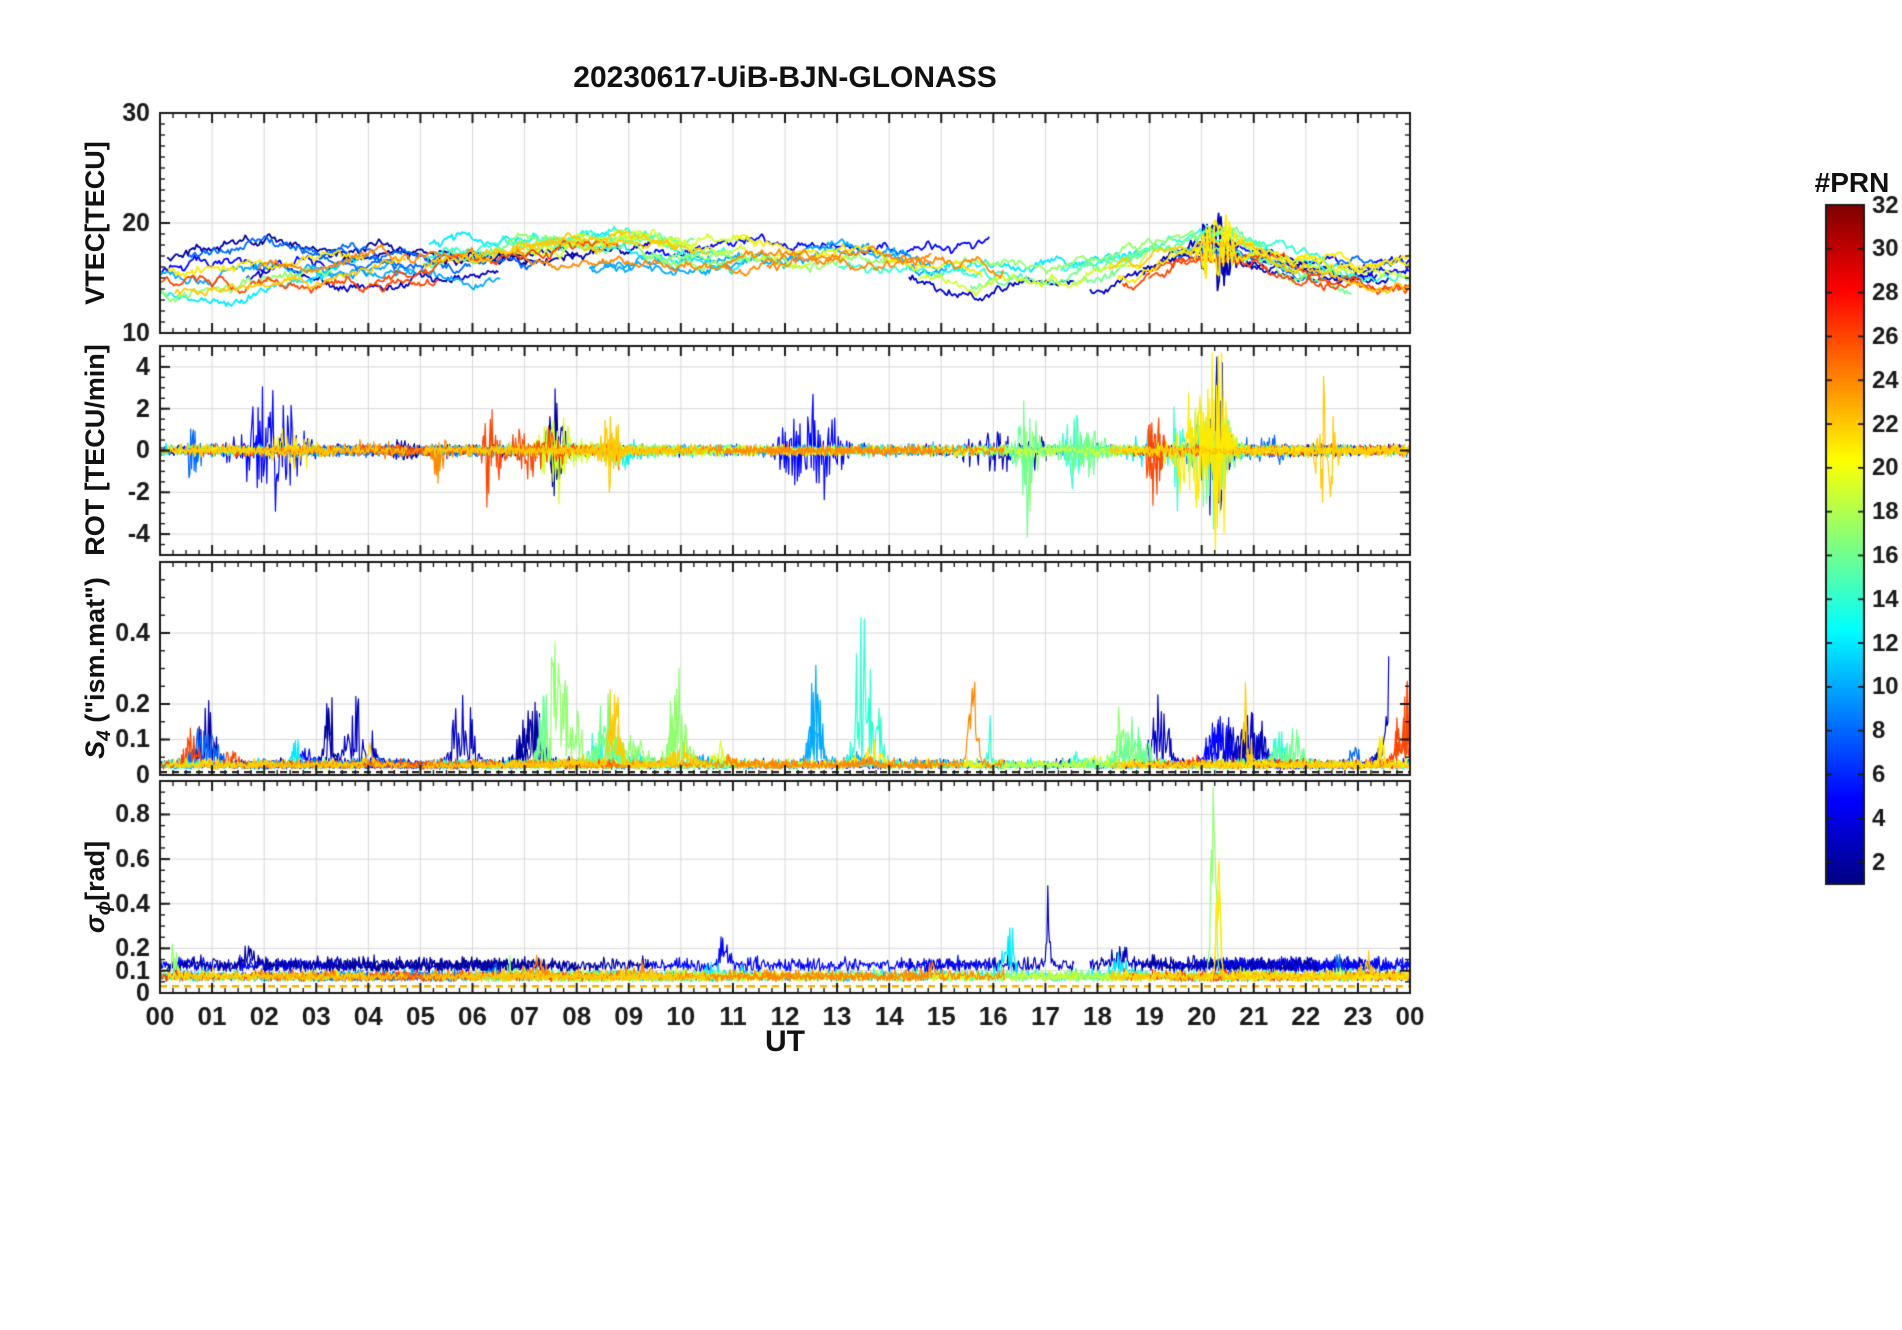 The height and width of the screenshot is (1330, 1902). What do you see at coordinates (785, 77) in the screenshot?
I see `chart-title: 20230617-UiB-BJN-GLONASS` at bounding box center [785, 77].